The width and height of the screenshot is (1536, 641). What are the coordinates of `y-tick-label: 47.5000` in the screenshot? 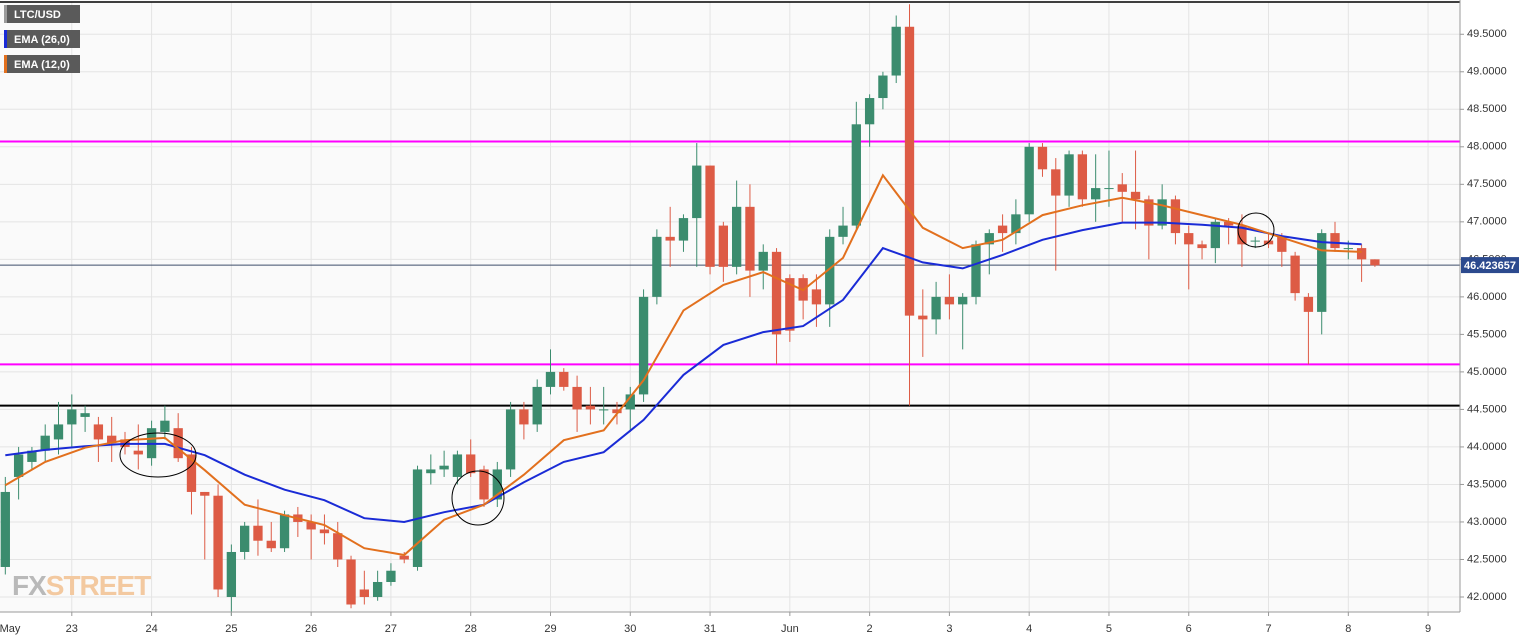 It's located at (1487, 184).